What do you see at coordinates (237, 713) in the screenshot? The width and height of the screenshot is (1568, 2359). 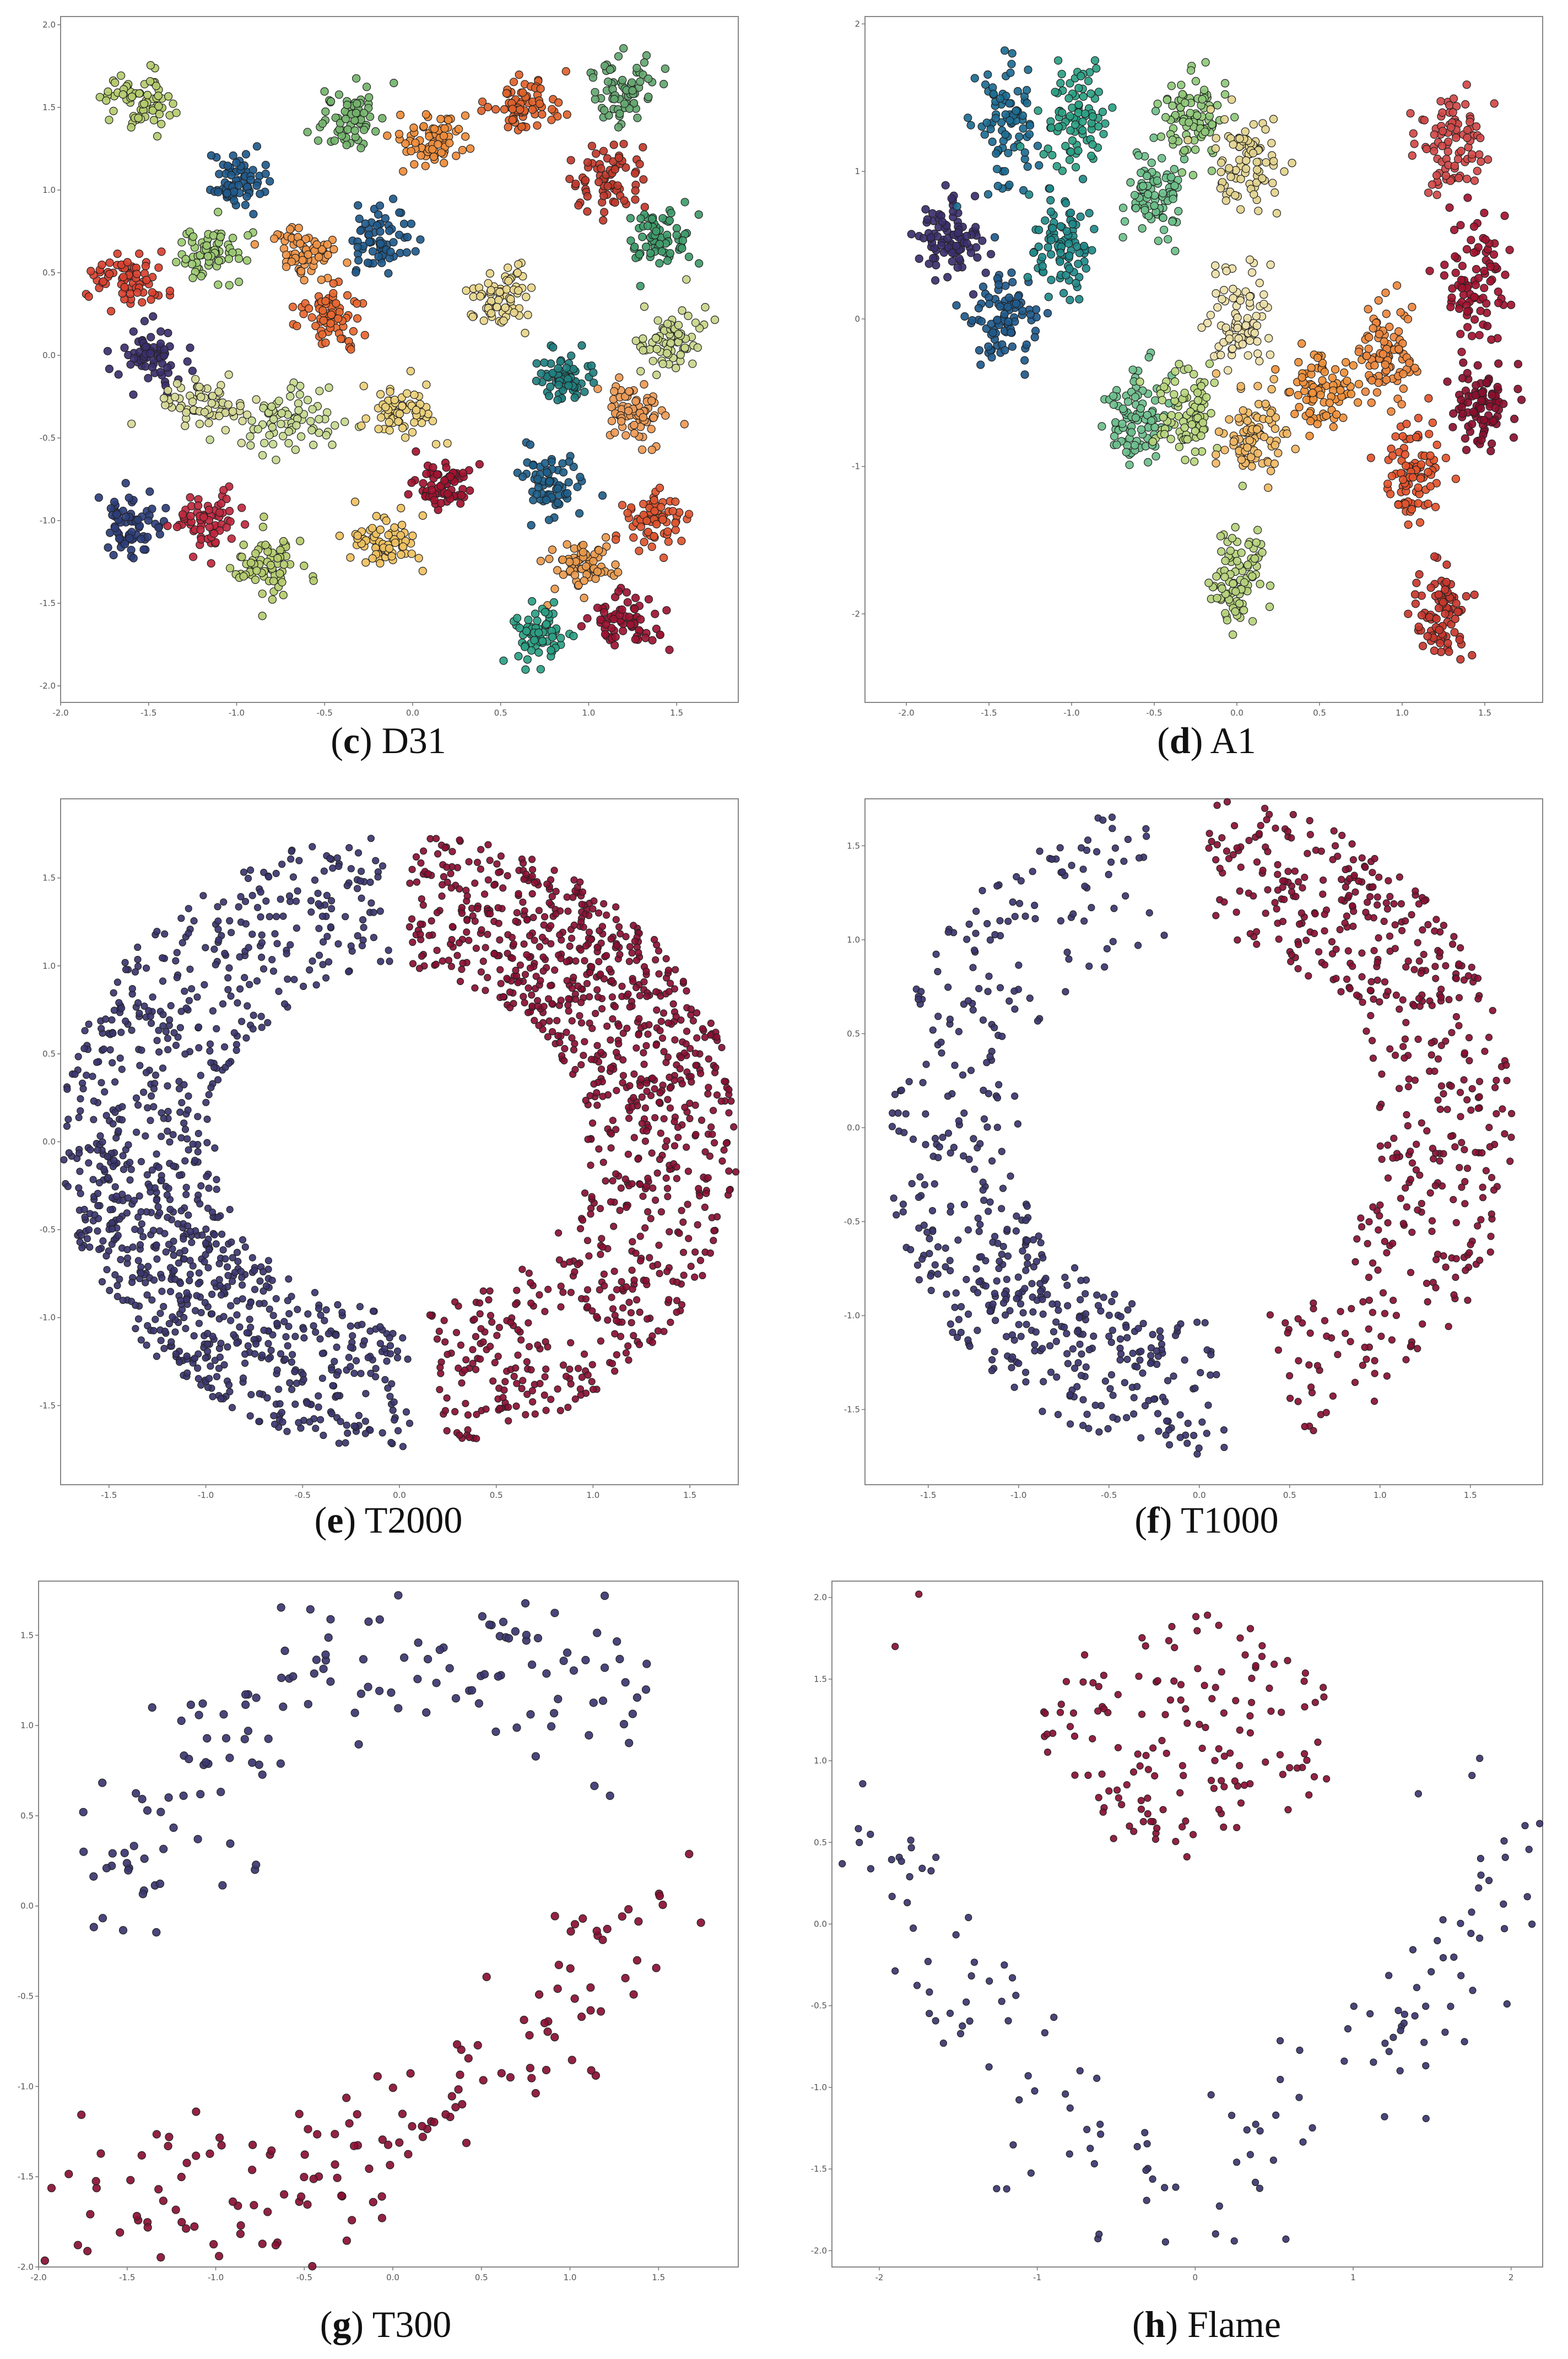 I see `x-tick-label: -1.0` at bounding box center [237, 713].